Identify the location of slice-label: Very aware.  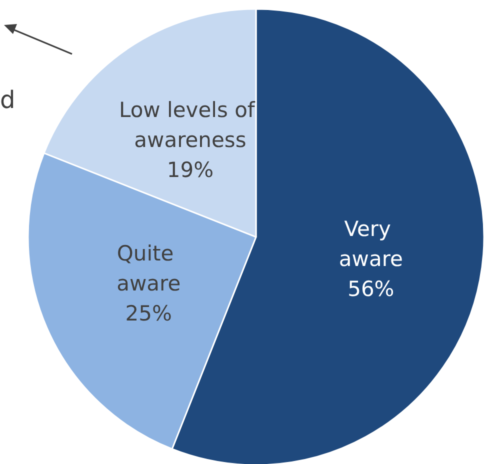
(370, 243).